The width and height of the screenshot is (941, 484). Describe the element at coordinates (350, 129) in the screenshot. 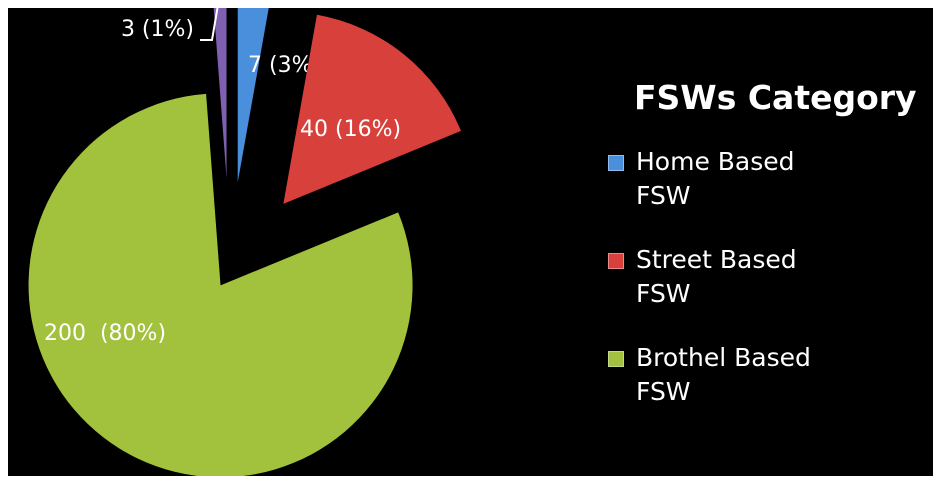

I see `data-label: 40 (16%)` at that location.